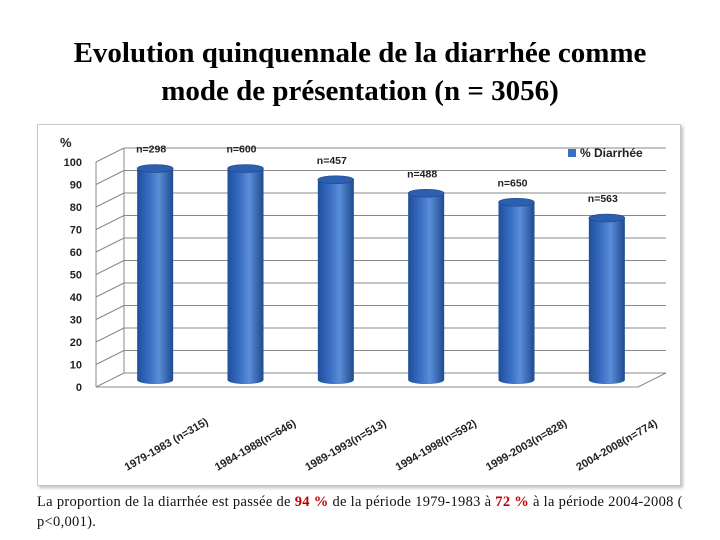 This screenshot has height=540, width=720. What do you see at coordinates (436, 445) in the screenshot?
I see `x-tick-label: 1994-1998(n=592)` at bounding box center [436, 445].